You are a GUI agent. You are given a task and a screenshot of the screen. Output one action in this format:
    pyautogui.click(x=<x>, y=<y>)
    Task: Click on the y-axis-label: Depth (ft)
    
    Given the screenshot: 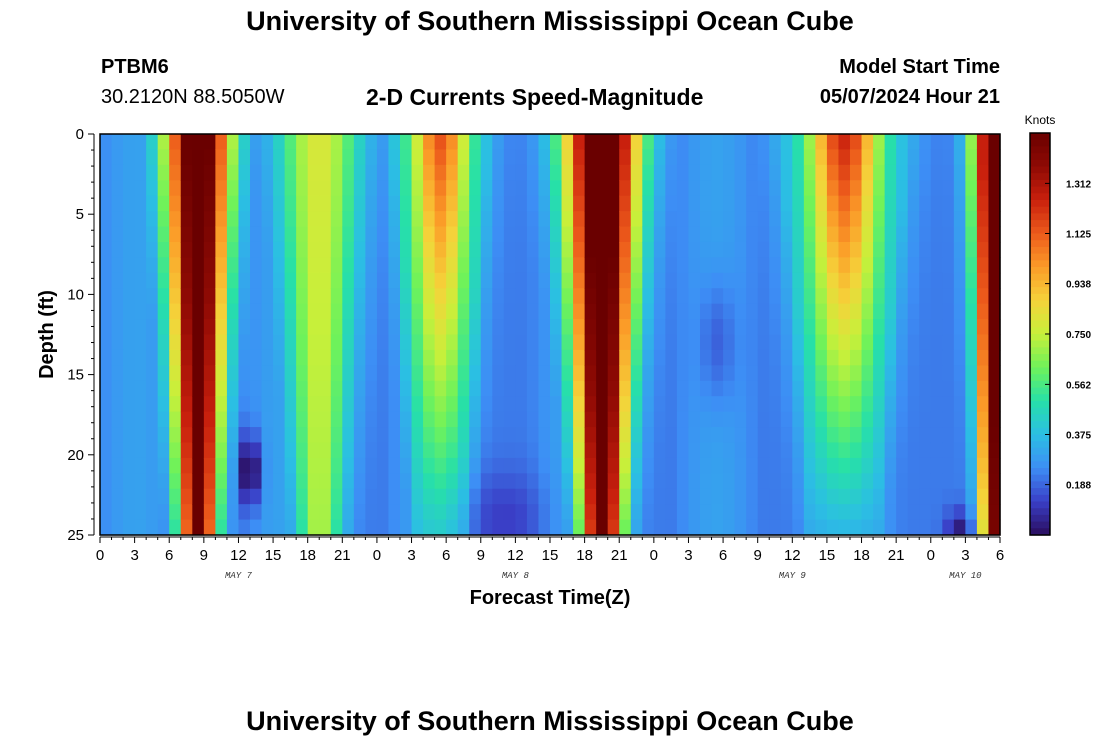 What is the action you would take?
    pyautogui.click(x=47, y=334)
    